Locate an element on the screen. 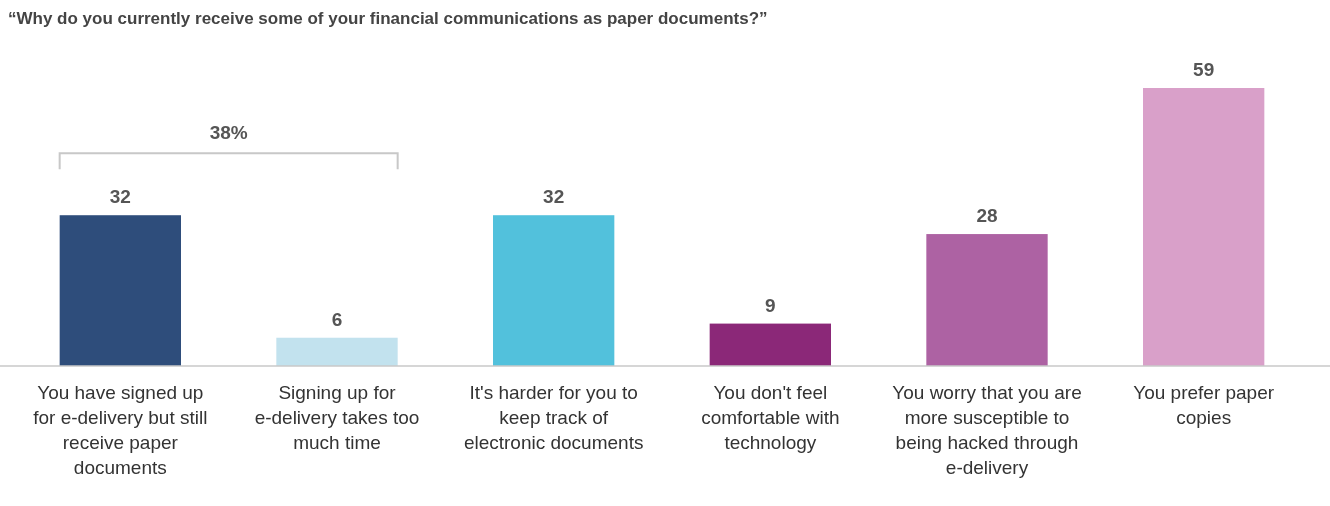 The height and width of the screenshot is (506, 1330). x-tick-label: It's harder for you to keep track of electronic documents is located at coordinates (553, 417).